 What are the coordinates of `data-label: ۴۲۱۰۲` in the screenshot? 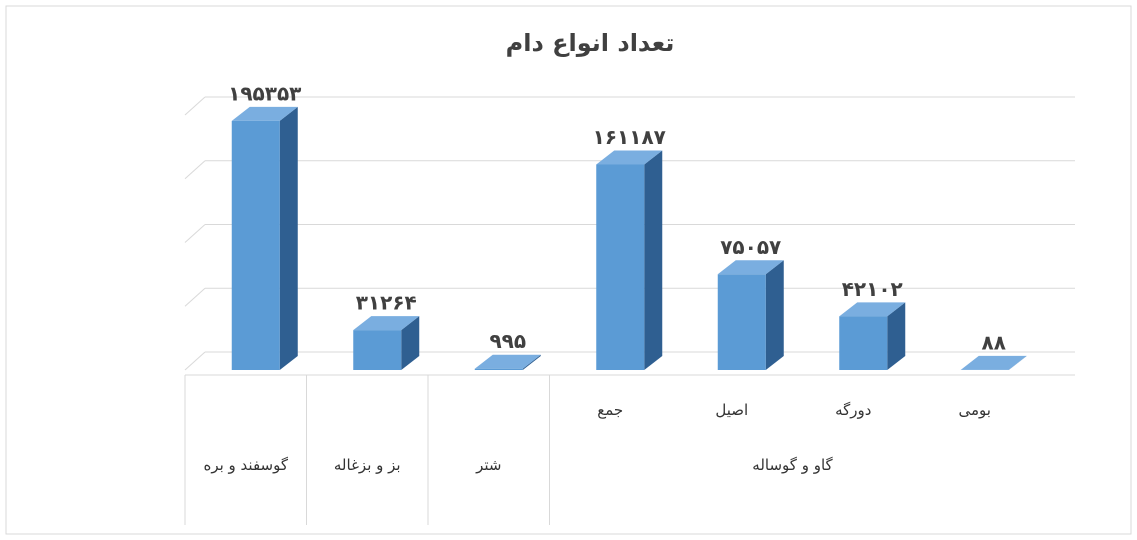 It's located at (872, 289).